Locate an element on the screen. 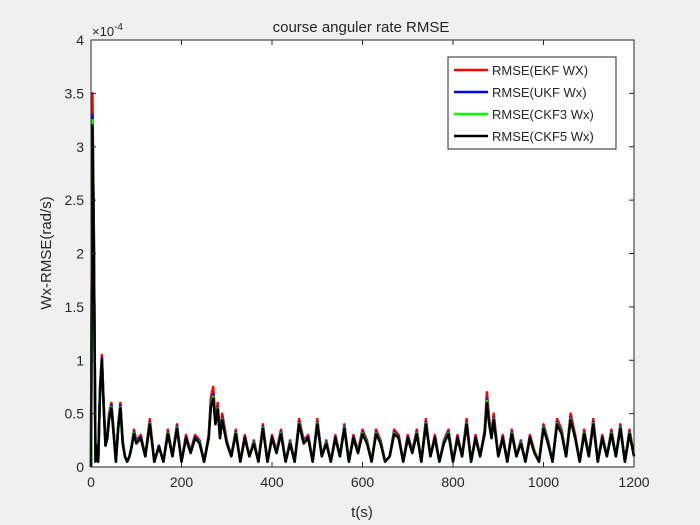 The image size is (700, 525). x-tick-label: 200 is located at coordinates (182, 482).